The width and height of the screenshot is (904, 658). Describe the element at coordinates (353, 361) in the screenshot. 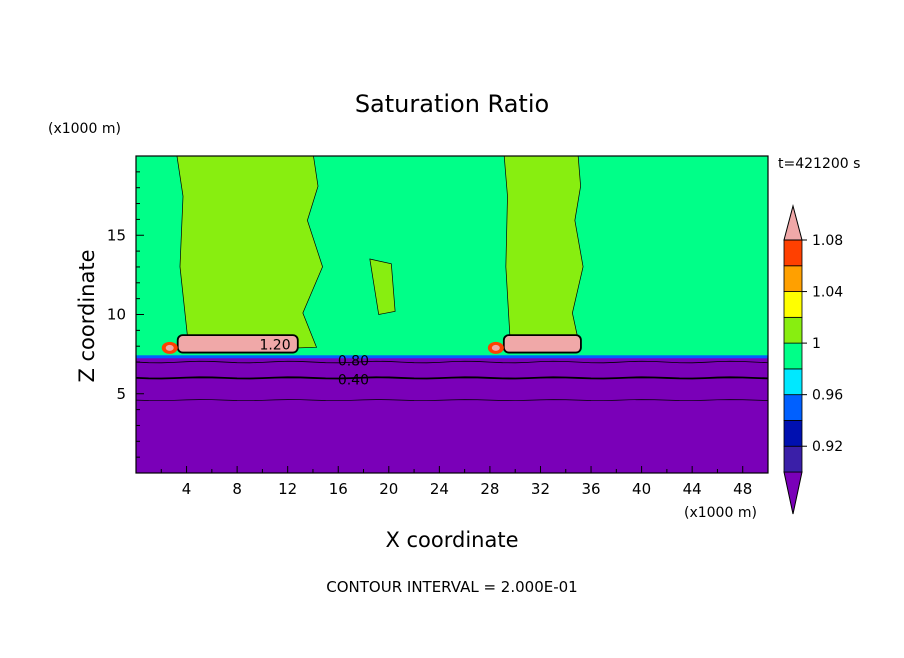

I see `contour-label: 0.80` at that location.